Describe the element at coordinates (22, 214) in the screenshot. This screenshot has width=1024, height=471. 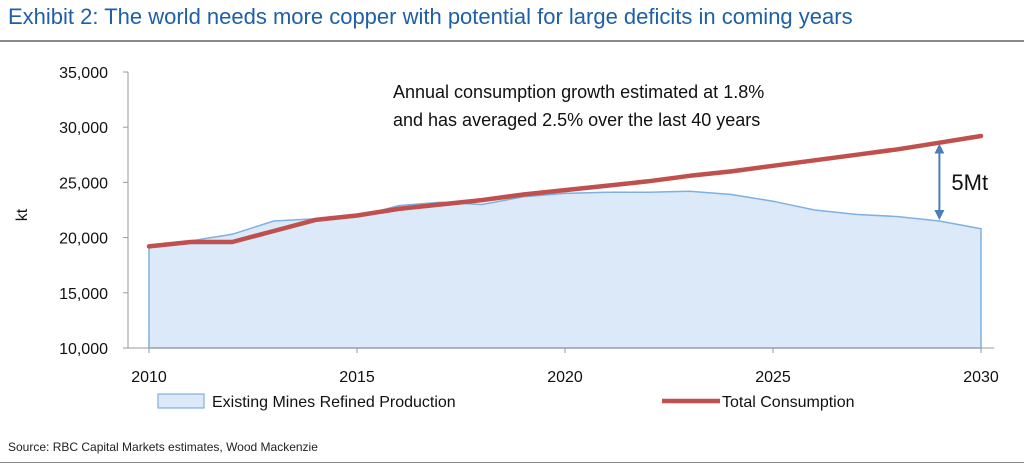
I see `y-axis-label: kt` at that location.